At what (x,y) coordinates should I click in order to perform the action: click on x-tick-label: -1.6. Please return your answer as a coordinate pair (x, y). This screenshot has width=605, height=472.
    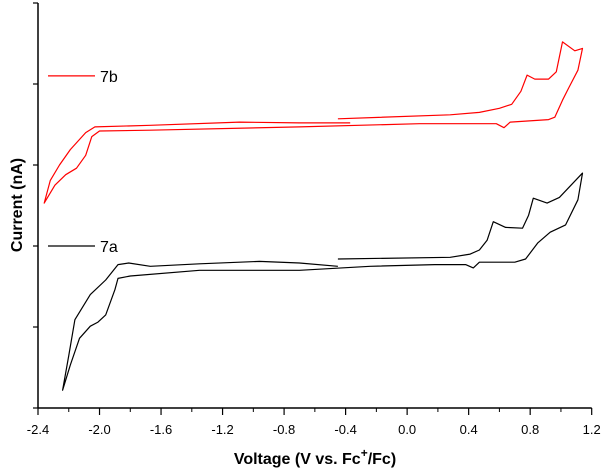
    Looking at the image, I should click on (161, 429).